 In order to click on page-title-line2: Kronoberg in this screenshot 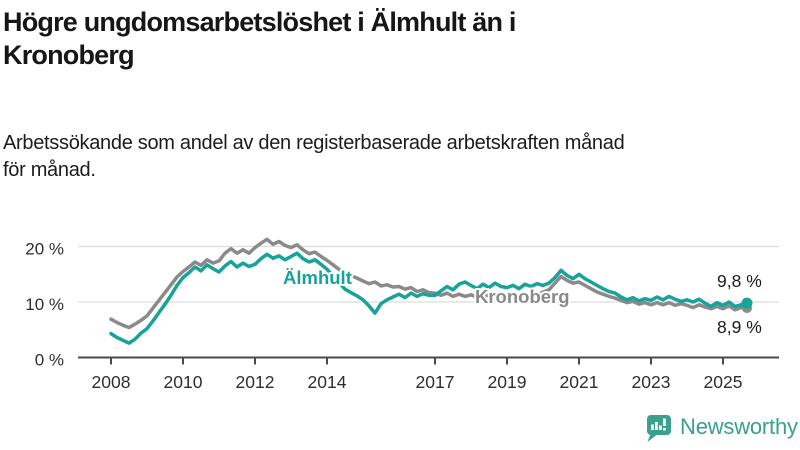, I will do `click(69, 55)`.